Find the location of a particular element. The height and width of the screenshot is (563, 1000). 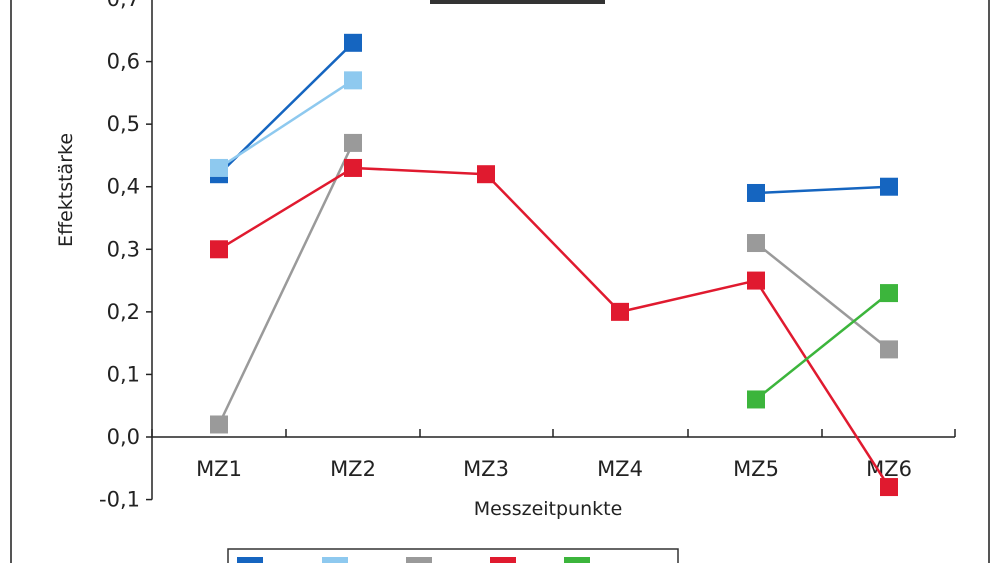

y-axis: -0,1 0,0 0,1 0,2 0,3 0,4 0,5 0,6 0,7 is located at coordinates (126, 256).